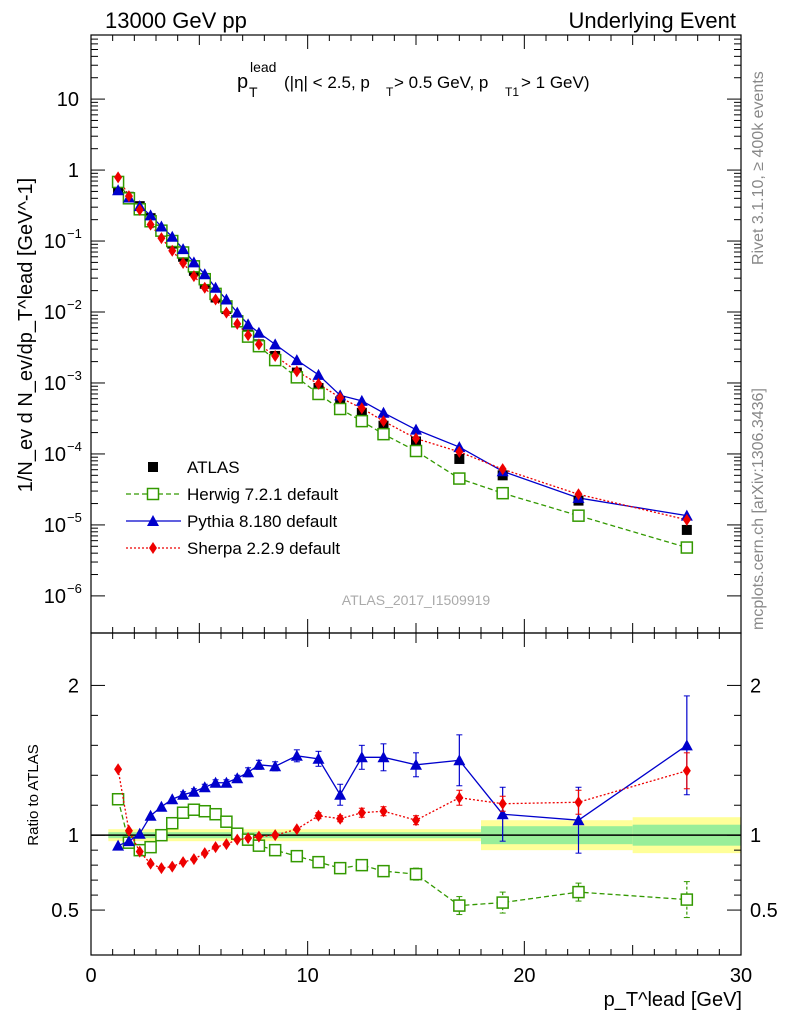 The height and width of the screenshot is (1024, 786). Describe the element at coordinates (73, 836) in the screenshot. I see `ratio-y-tick-label: 1` at that location.